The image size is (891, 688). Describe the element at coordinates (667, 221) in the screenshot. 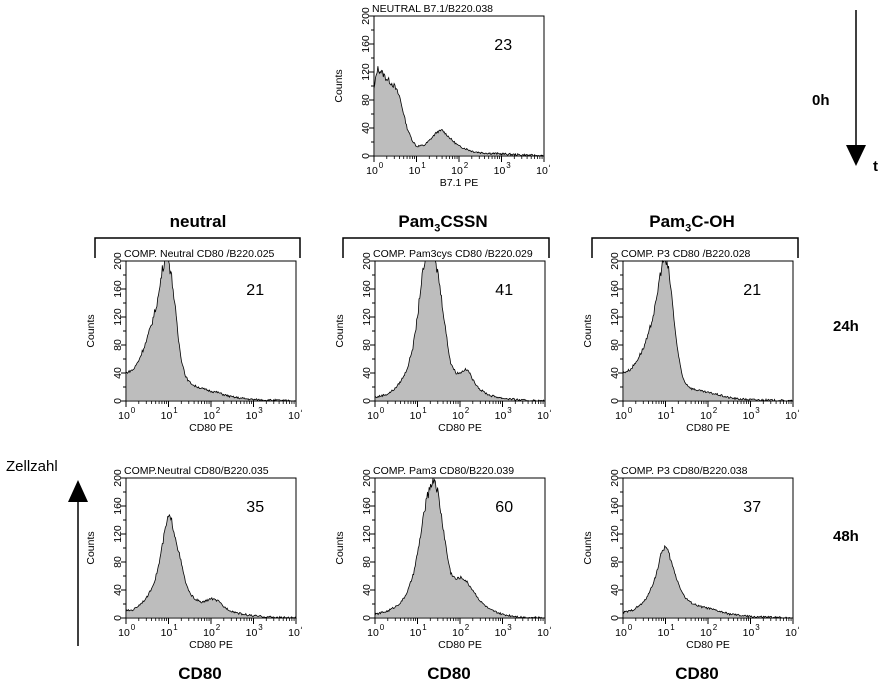

I see `column-header-pam3coh-main: Pam` at that location.